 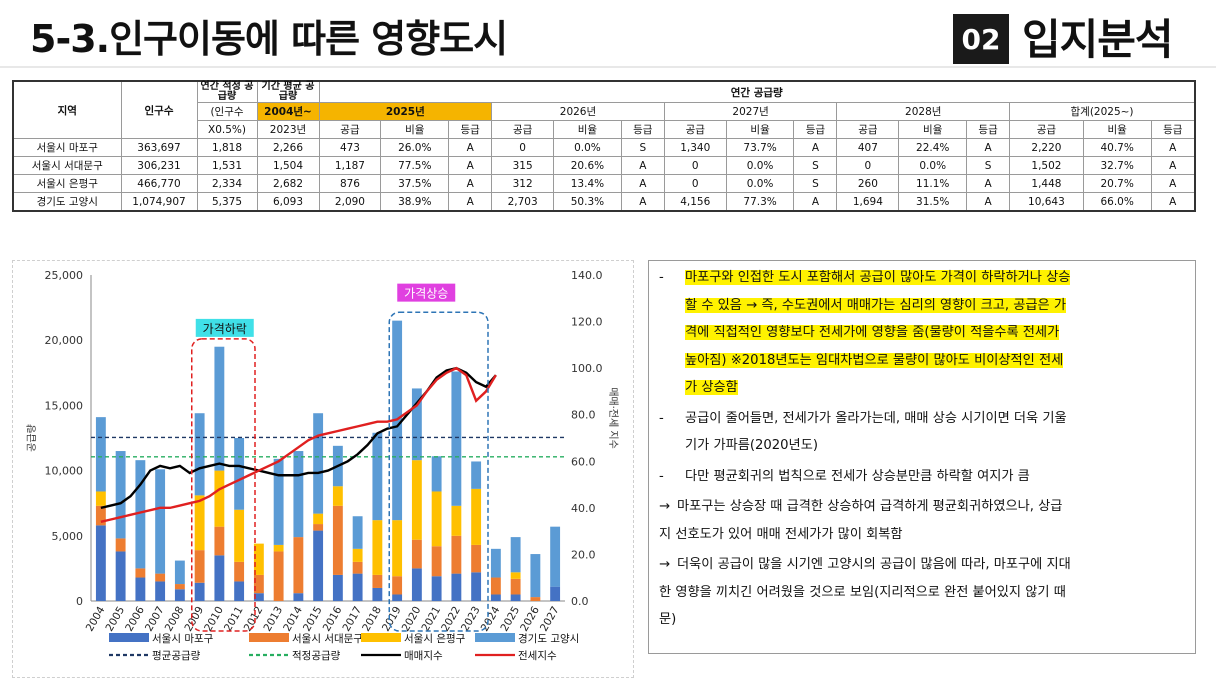 What do you see at coordinates (923, 111) in the screenshot?
I see `year-header-2028: 2028년` at bounding box center [923, 111].